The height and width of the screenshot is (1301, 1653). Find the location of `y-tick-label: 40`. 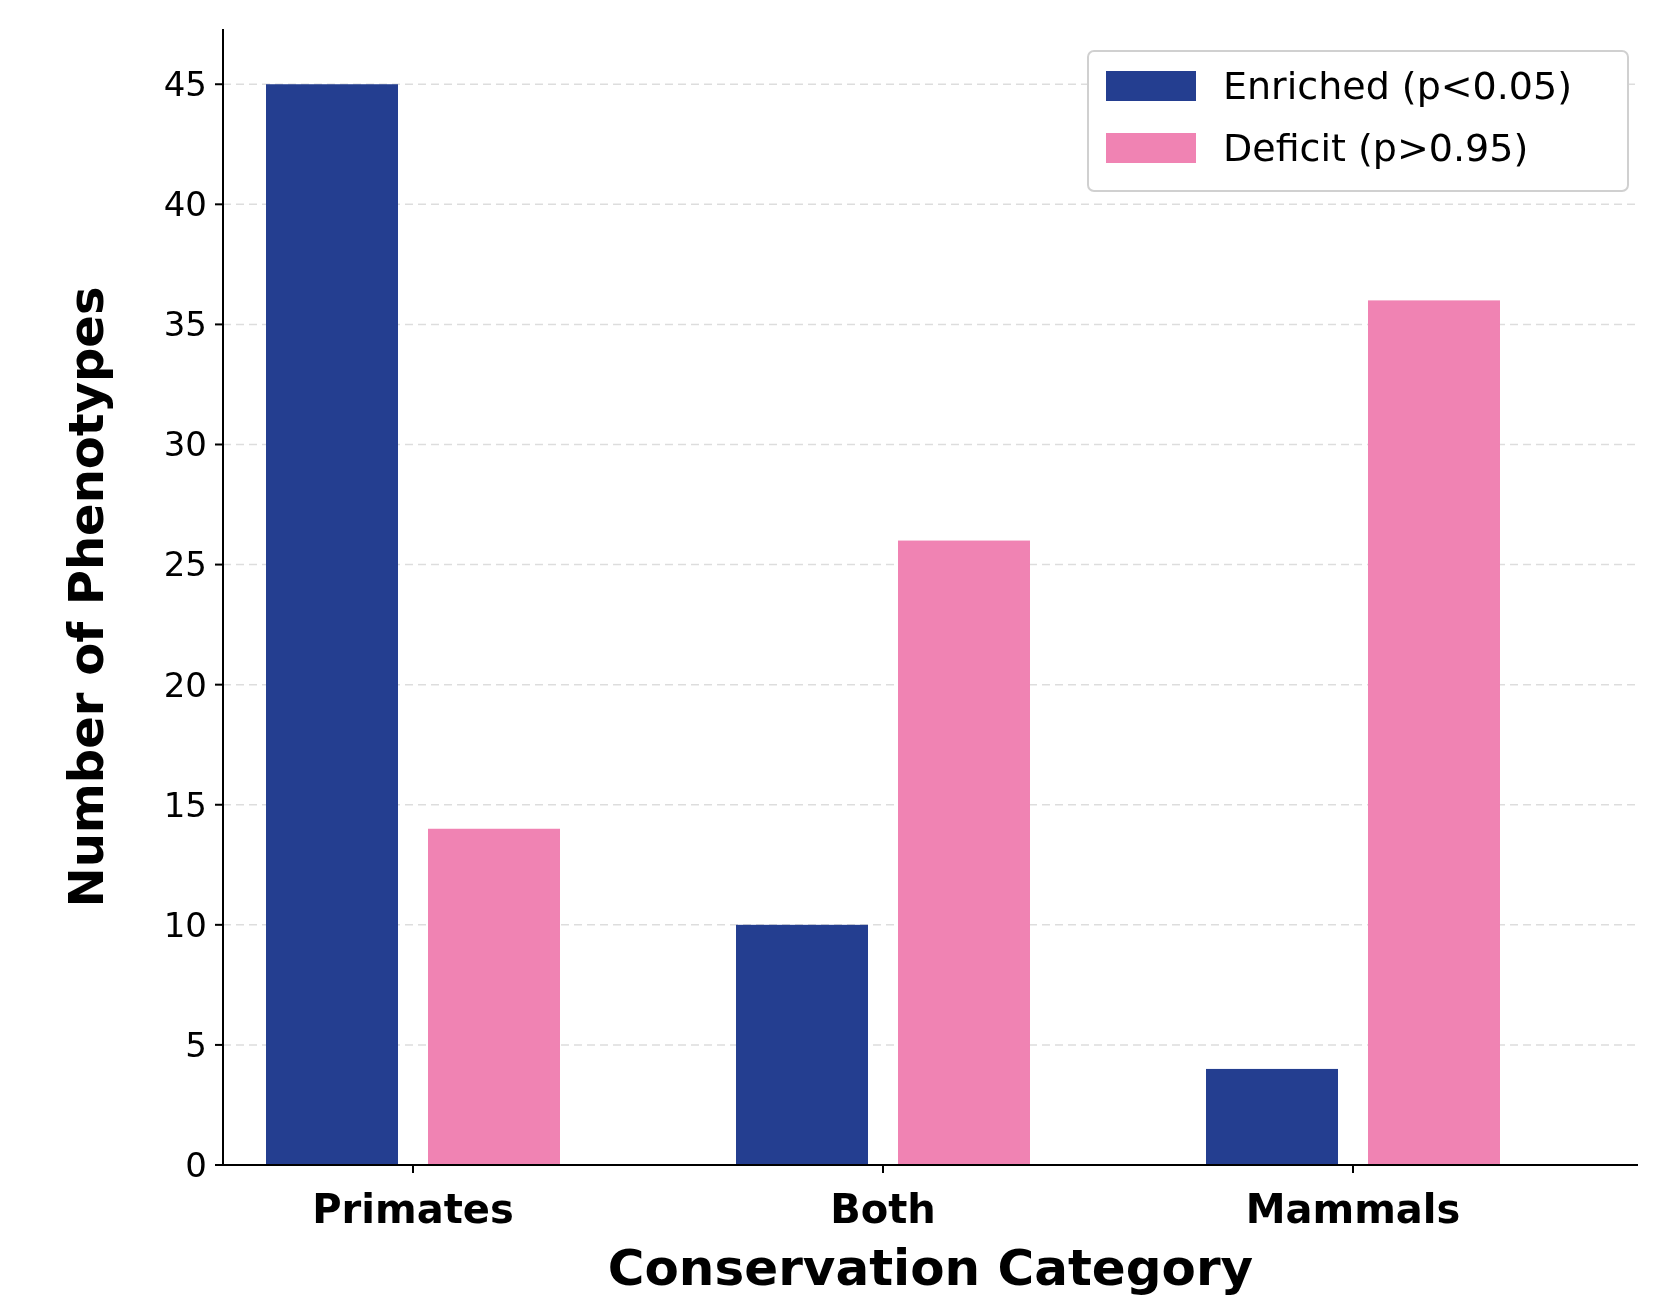

y-tick-label: 40 is located at coordinates (185, 204).